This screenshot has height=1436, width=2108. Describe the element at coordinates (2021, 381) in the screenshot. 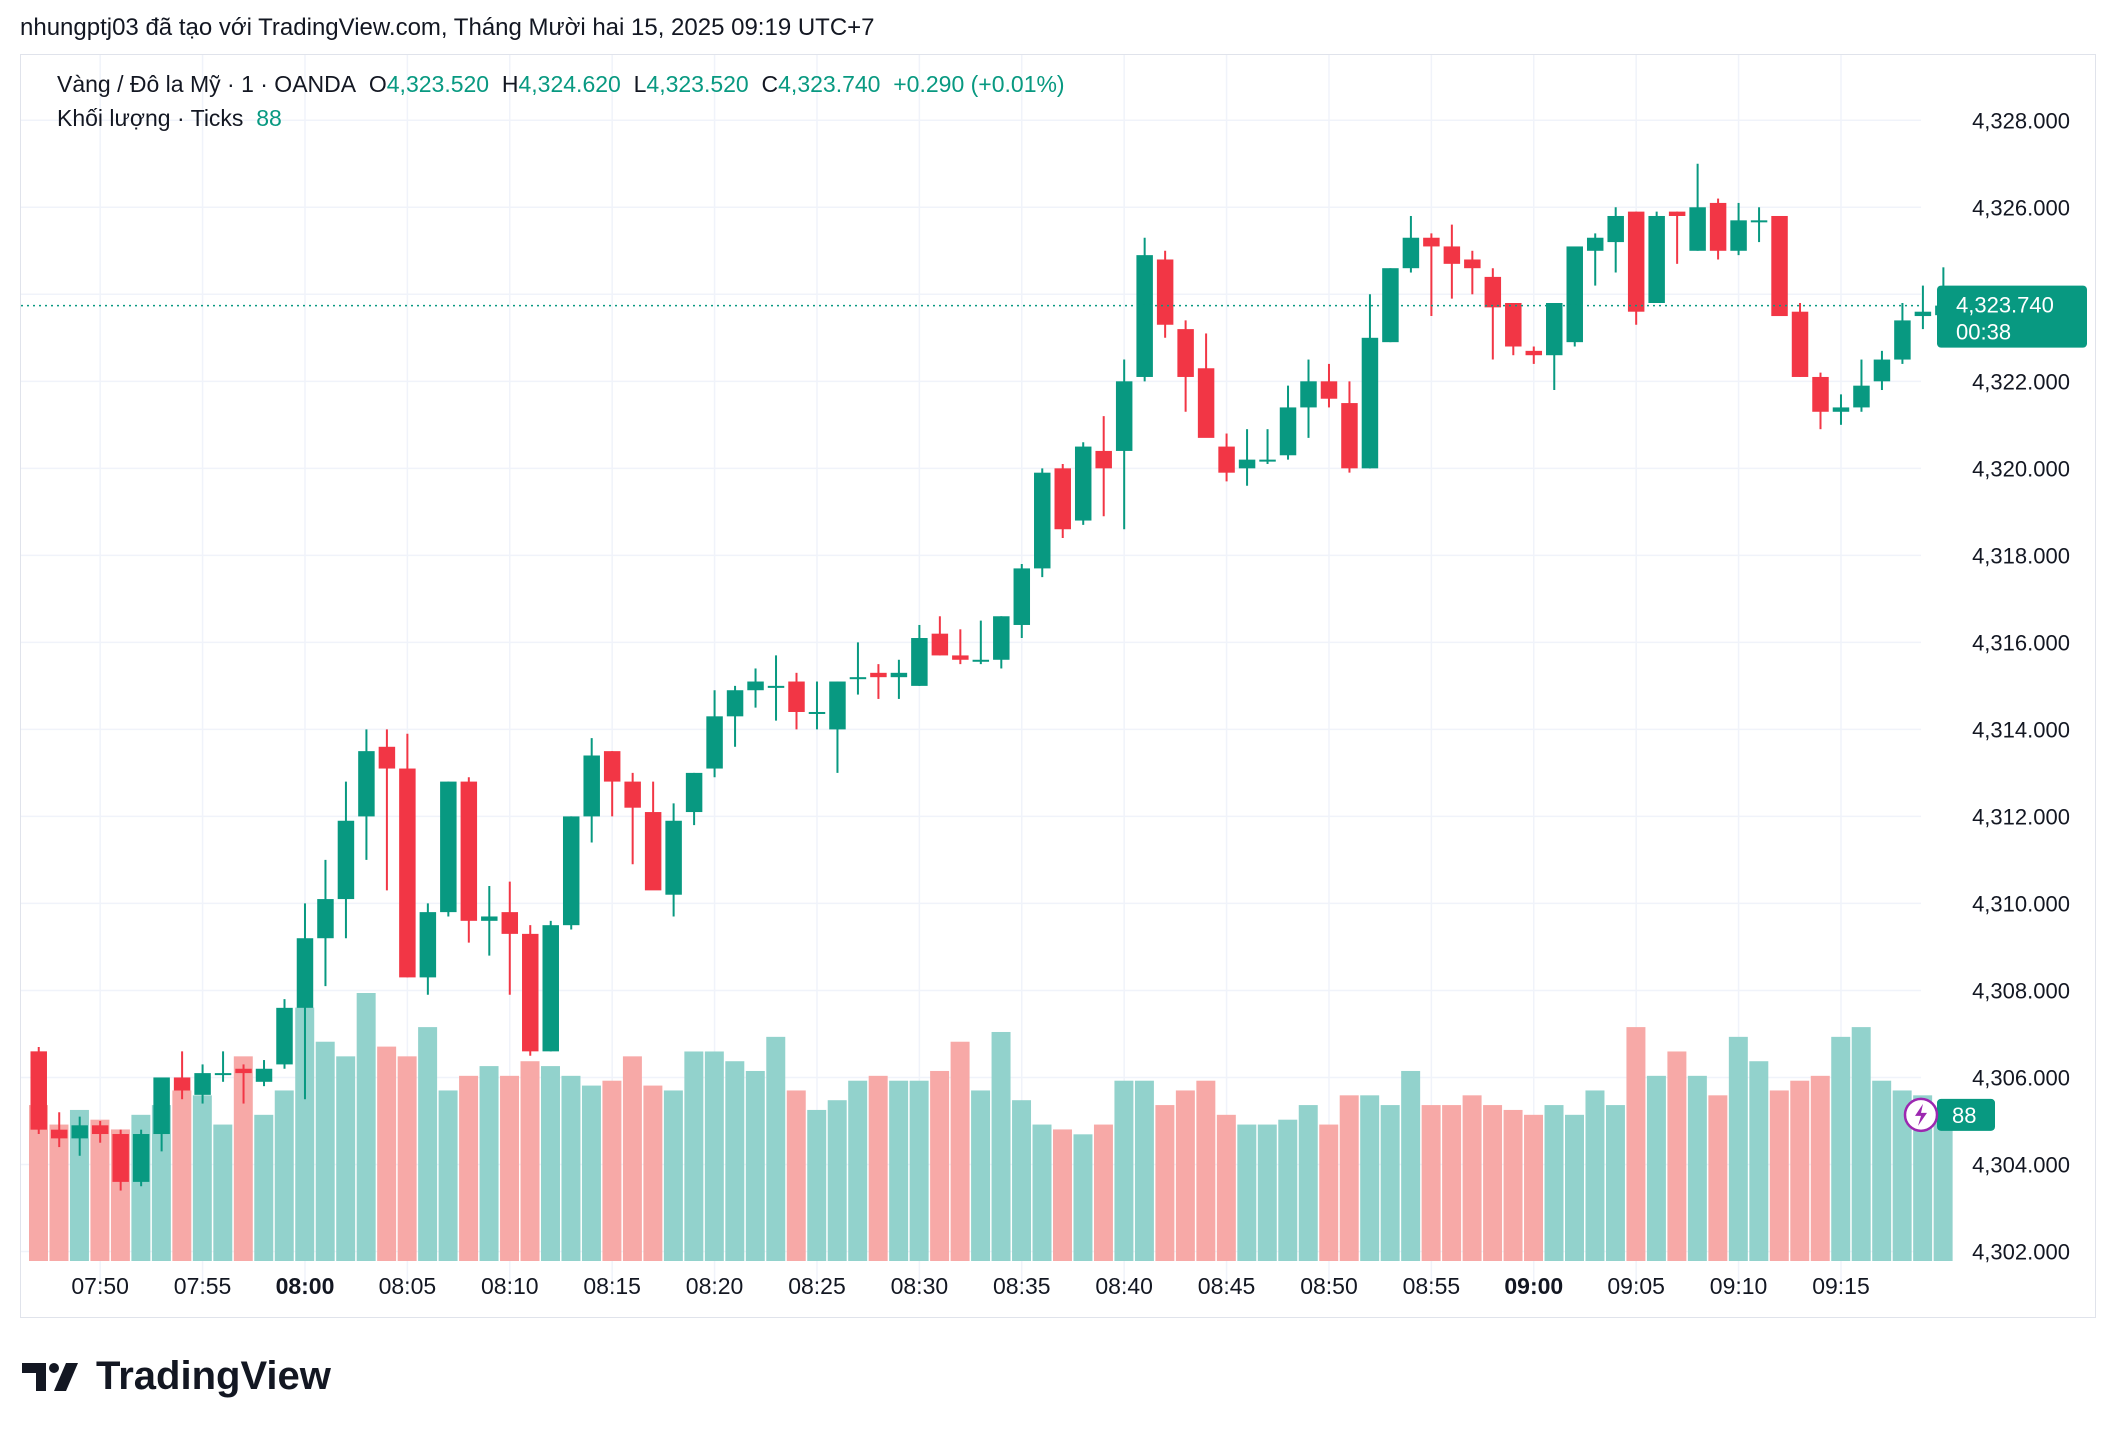

I see `price-tick-label: 4,322.000` at that location.